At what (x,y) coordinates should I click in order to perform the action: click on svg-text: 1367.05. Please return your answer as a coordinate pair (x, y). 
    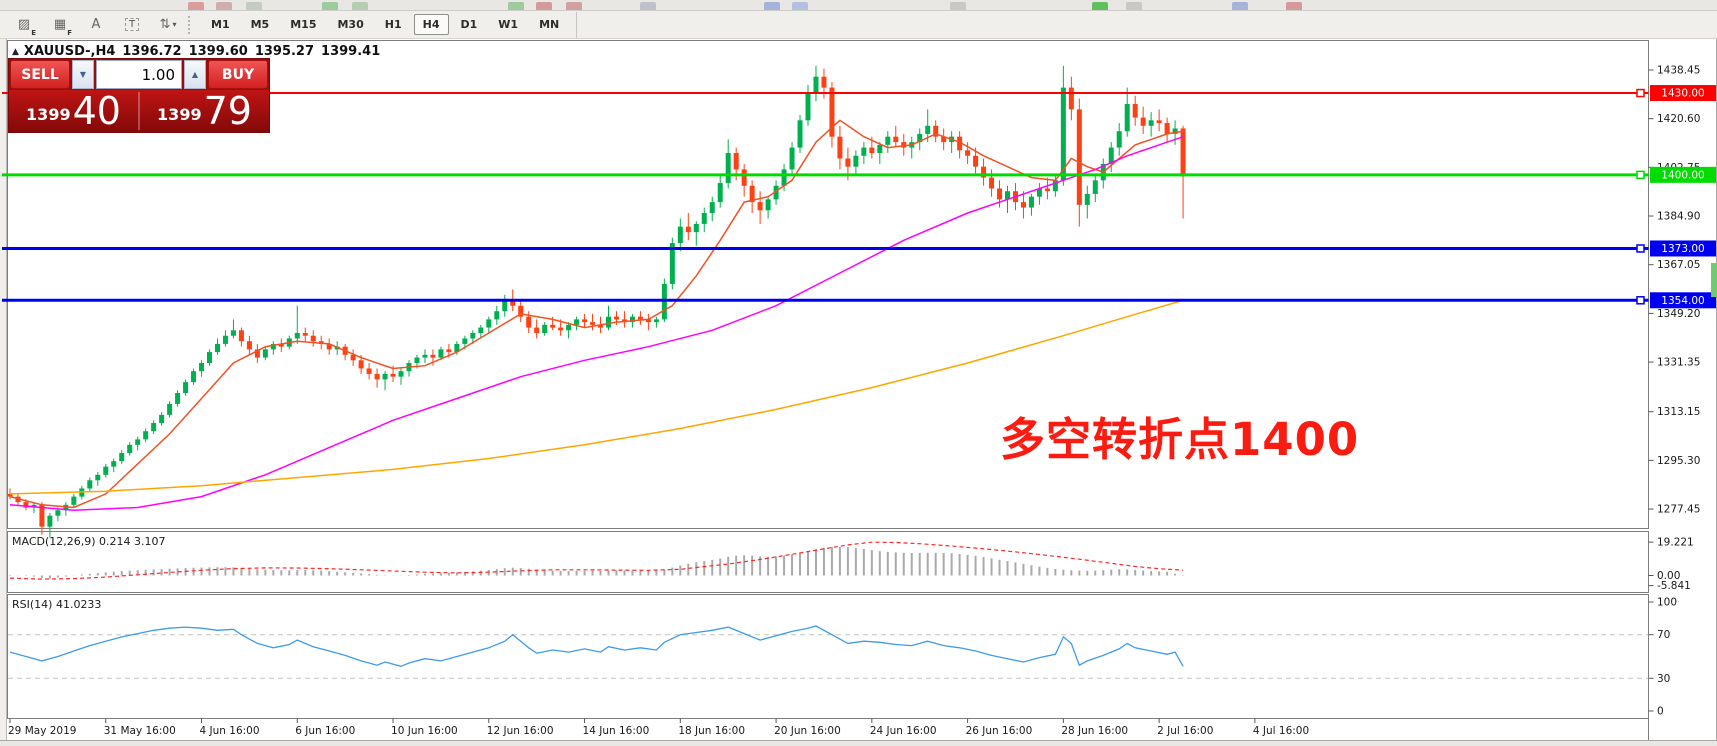
    Looking at the image, I should click on (1678, 265).